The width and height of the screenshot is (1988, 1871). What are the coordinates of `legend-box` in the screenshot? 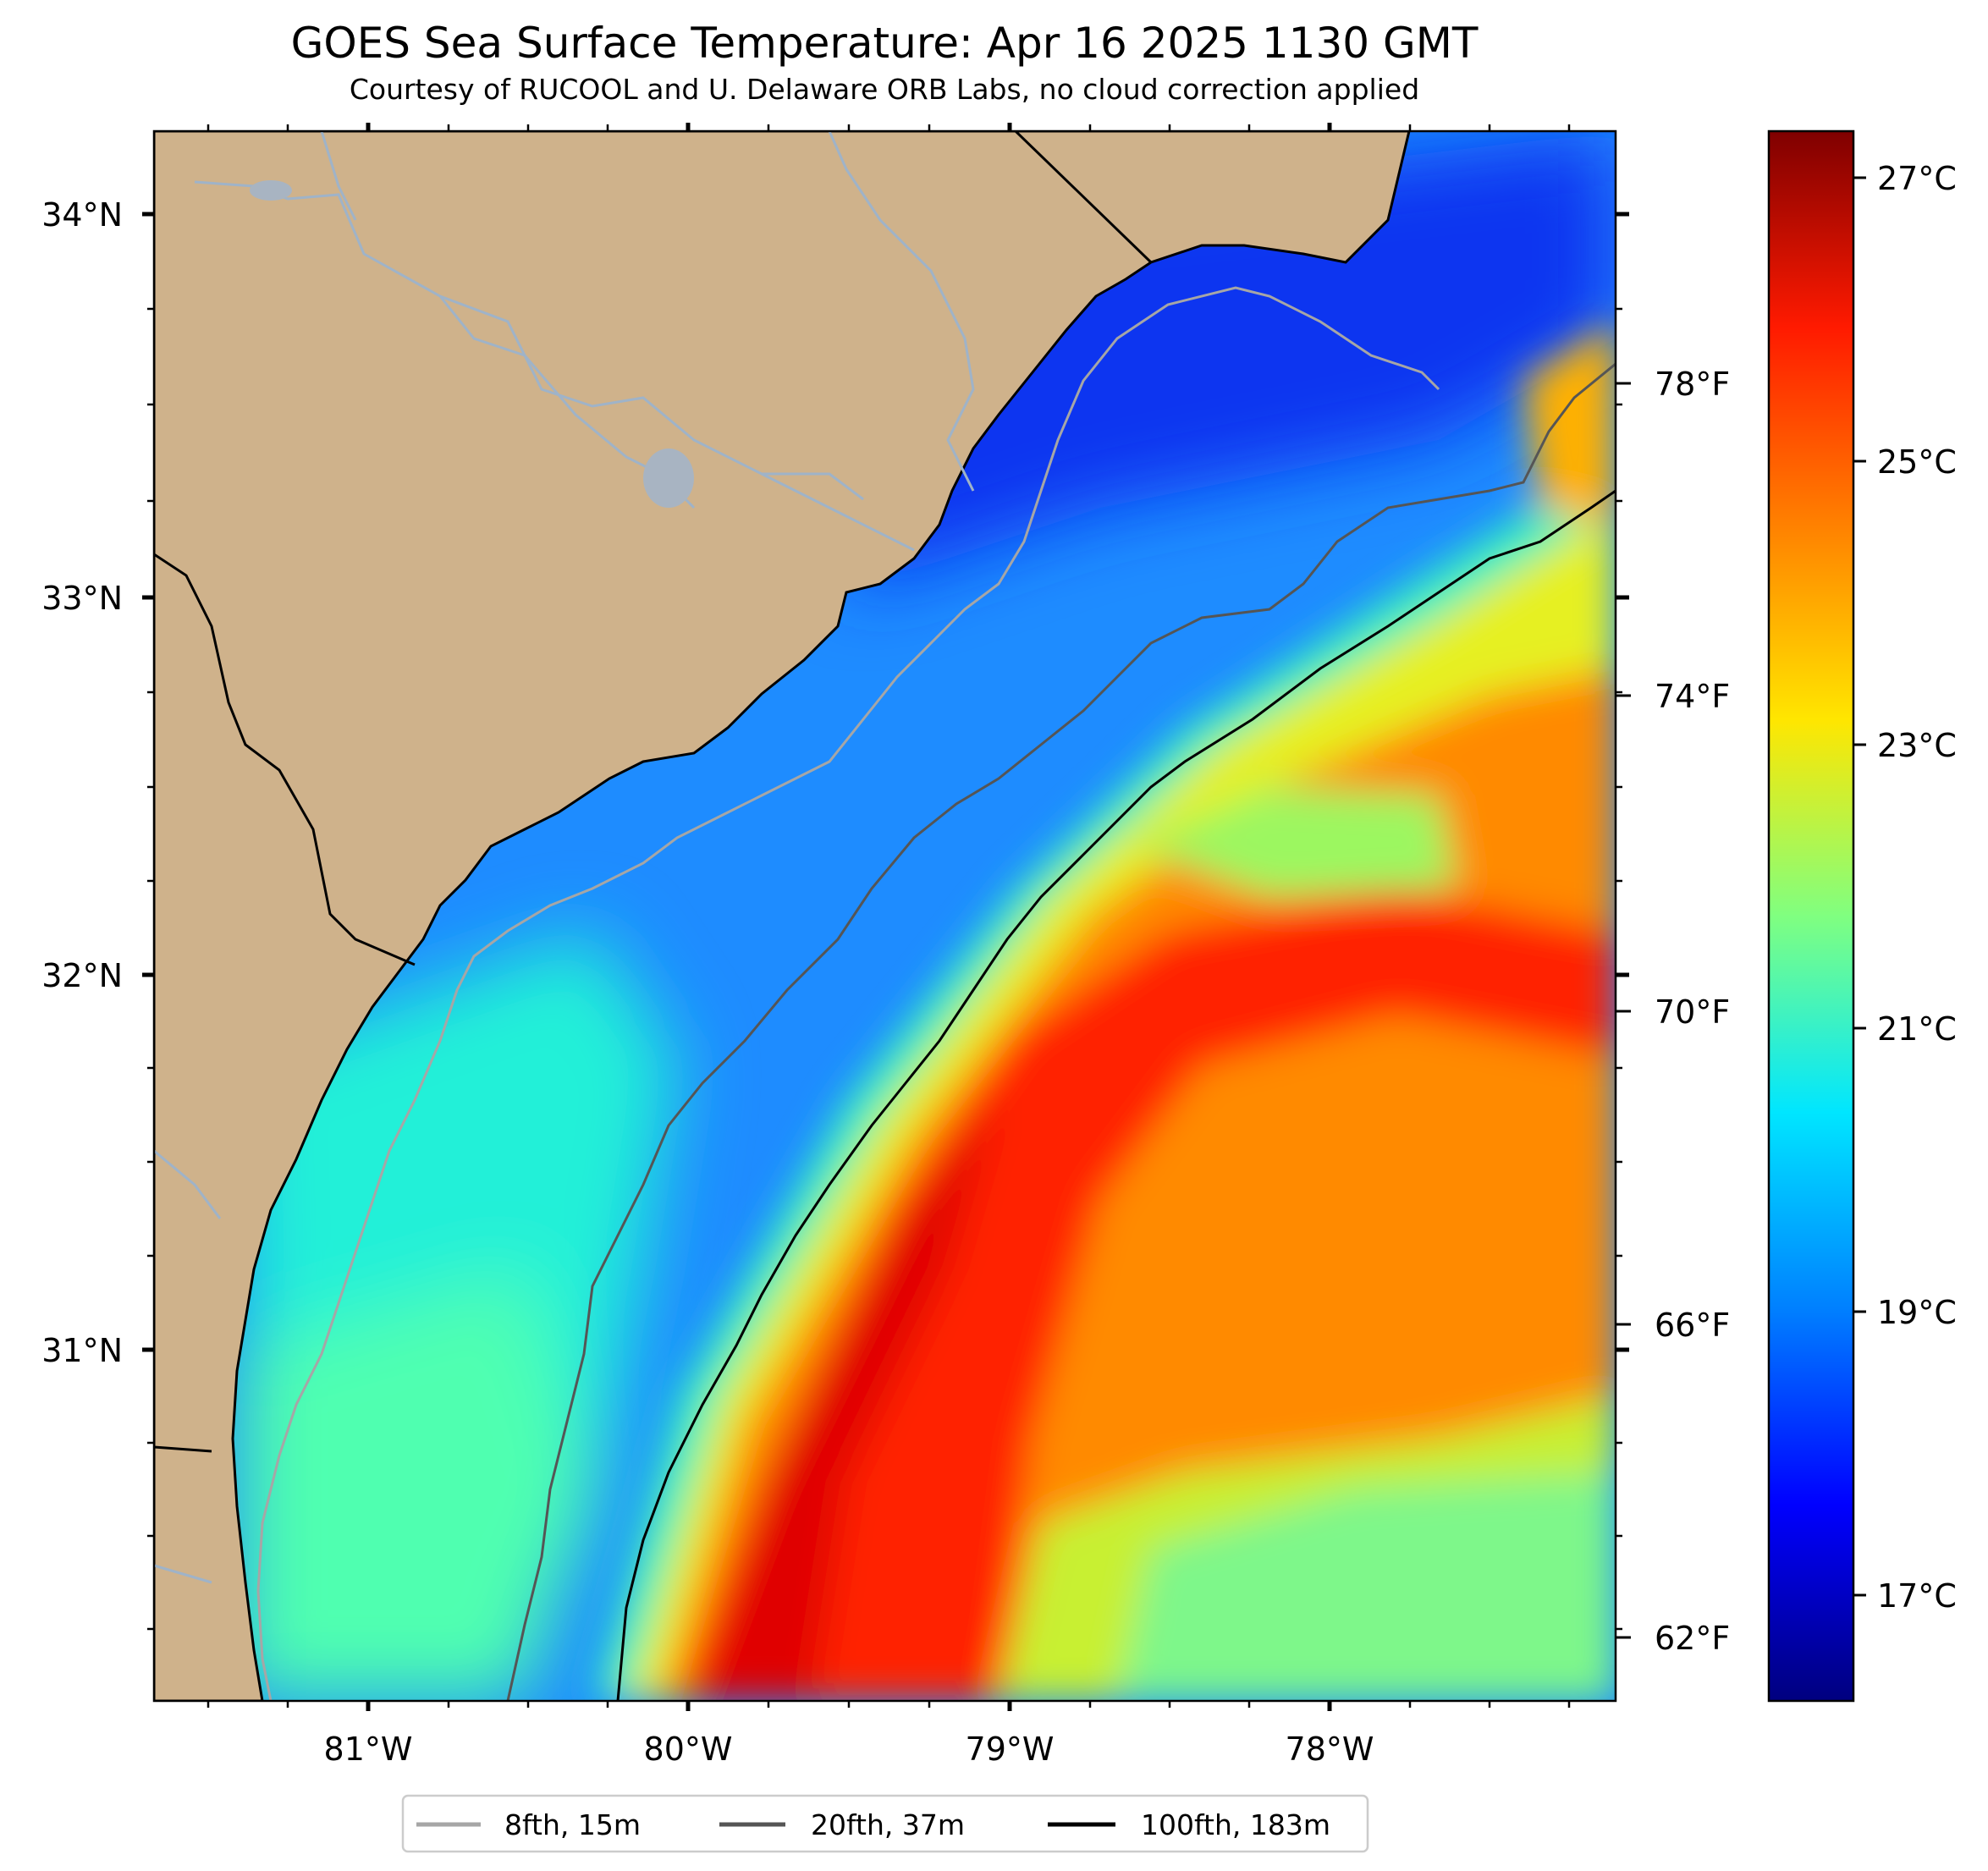 It's located at (885, 1823).